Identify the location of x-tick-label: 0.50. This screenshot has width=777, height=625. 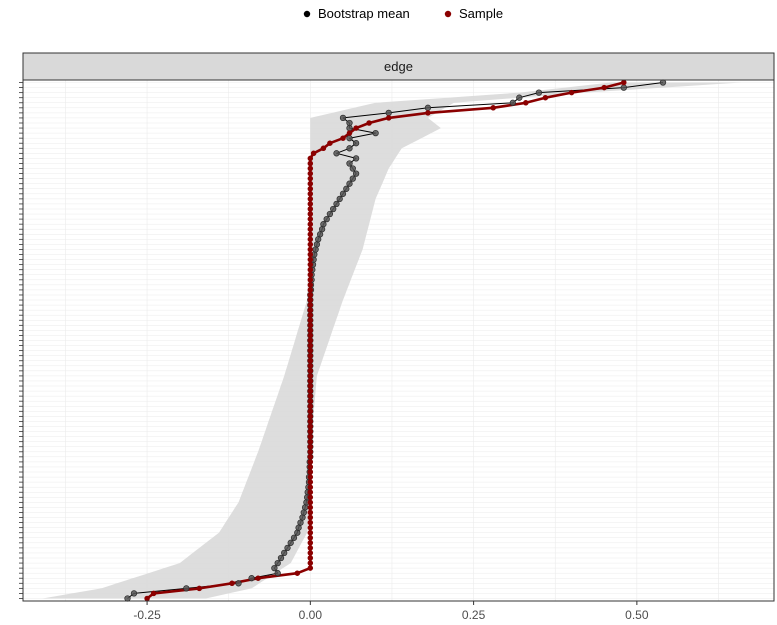
(637, 615).